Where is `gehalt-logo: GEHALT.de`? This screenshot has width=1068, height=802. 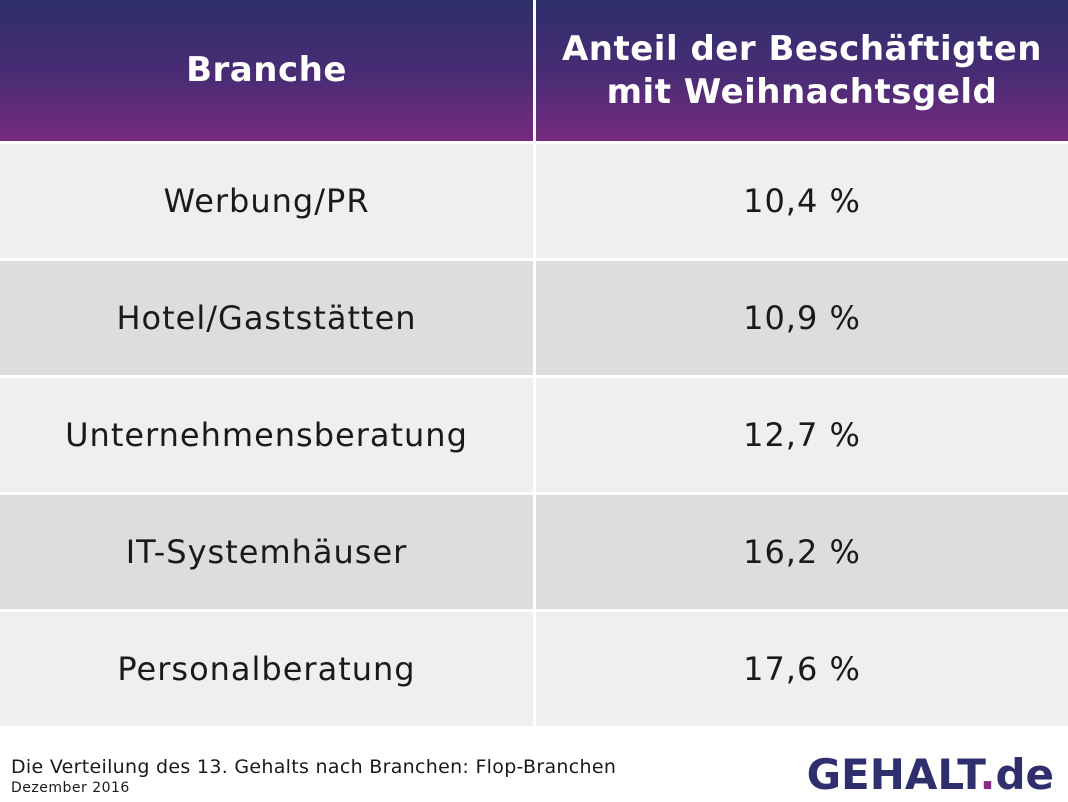
gehalt-logo: GEHALT.de is located at coordinates (930, 774).